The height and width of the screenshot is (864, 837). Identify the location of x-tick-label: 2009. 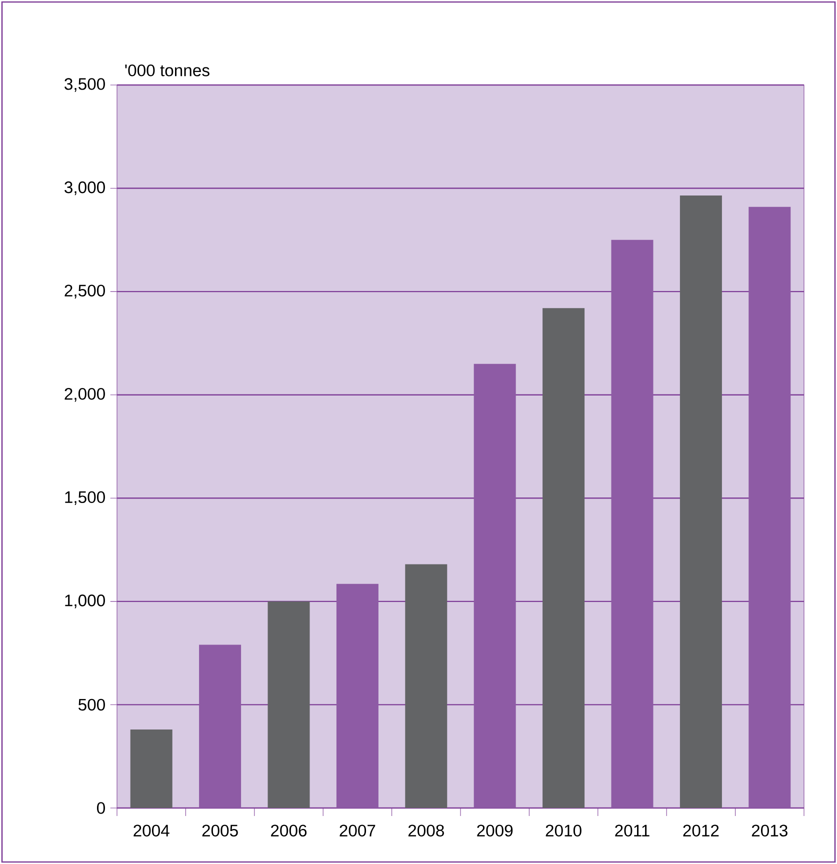
(495, 830).